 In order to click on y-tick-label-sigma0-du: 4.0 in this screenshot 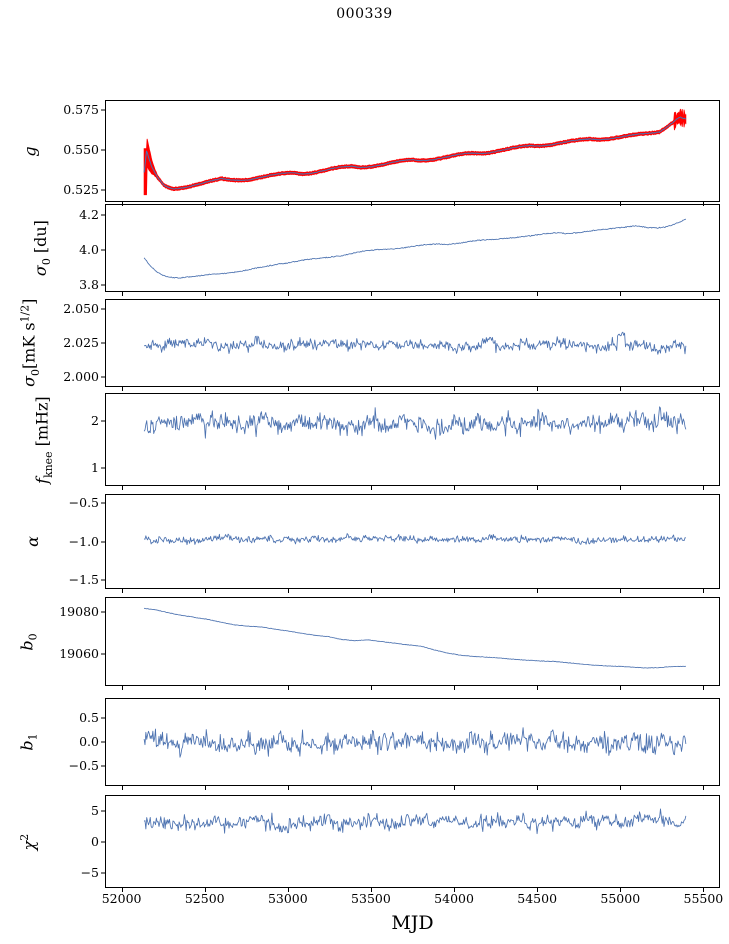, I will do `click(89, 249)`.